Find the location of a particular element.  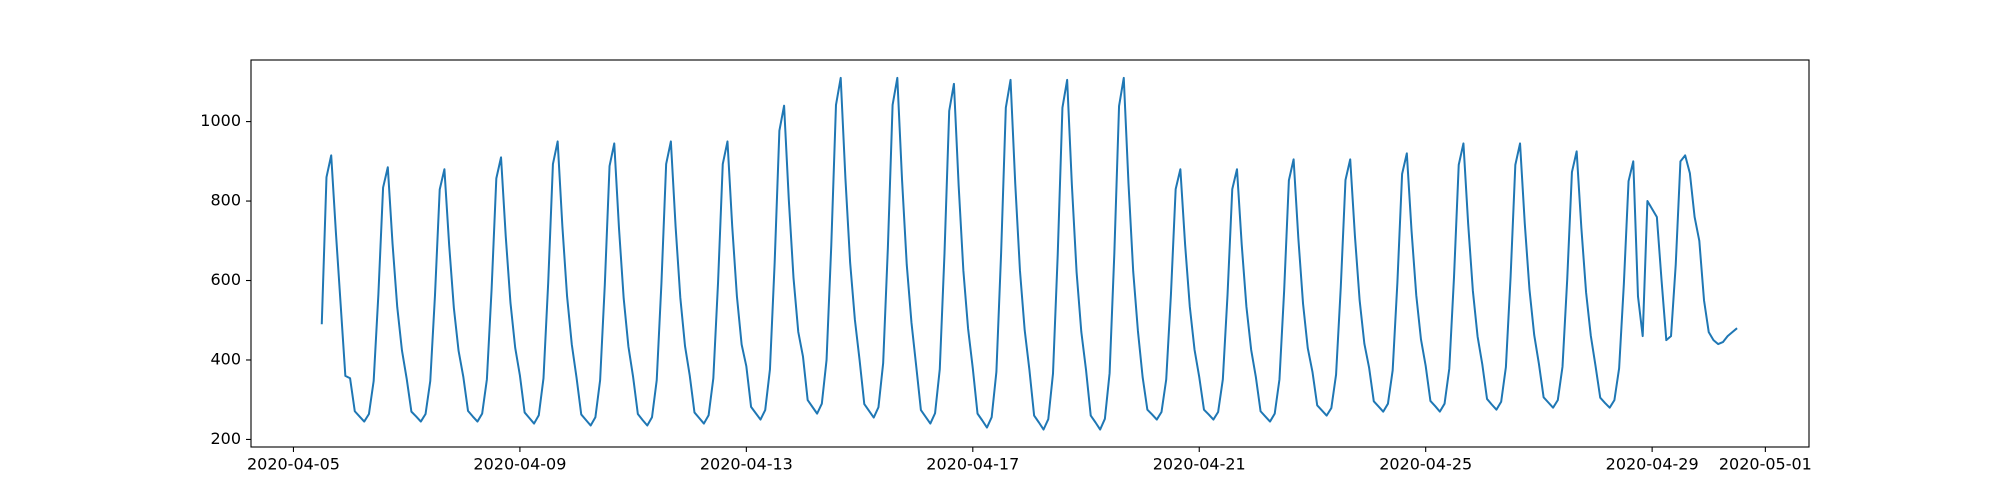

y-tick-label: 1000 is located at coordinates (220, 120).